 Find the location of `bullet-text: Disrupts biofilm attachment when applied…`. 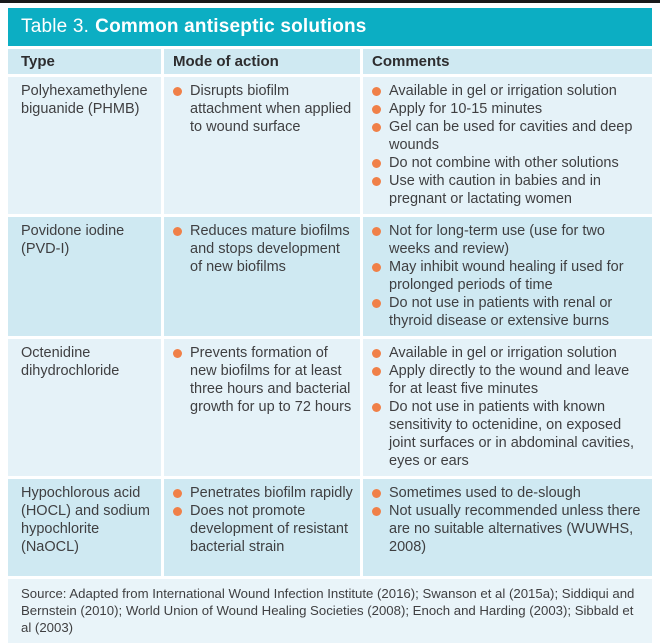

bullet-text: Disrupts biofilm attachment when applied… is located at coordinates (271, 109).